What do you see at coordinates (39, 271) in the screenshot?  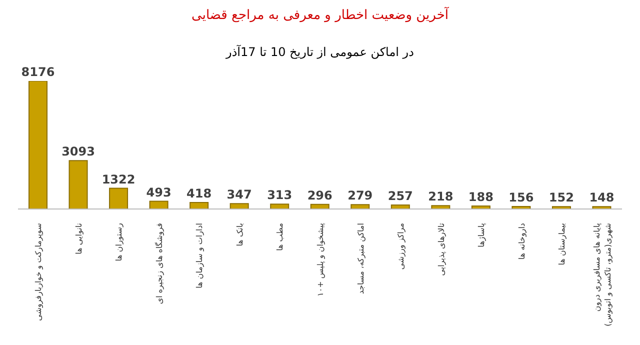 I see `x-tick-label: سوپرمارکت و خواربارفروشی` at bounding box center [39, 271].